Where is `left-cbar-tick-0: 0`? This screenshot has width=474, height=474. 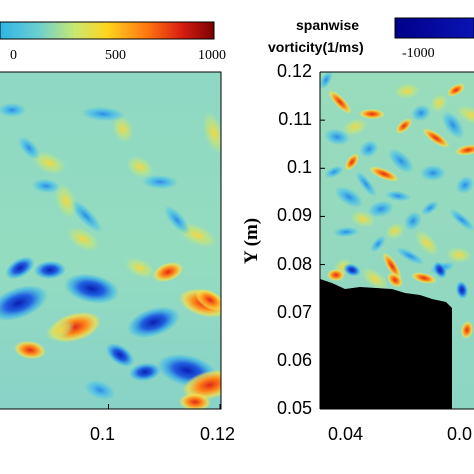
left-cbar-tick-0: 0 is located at coordinates (13, 55).